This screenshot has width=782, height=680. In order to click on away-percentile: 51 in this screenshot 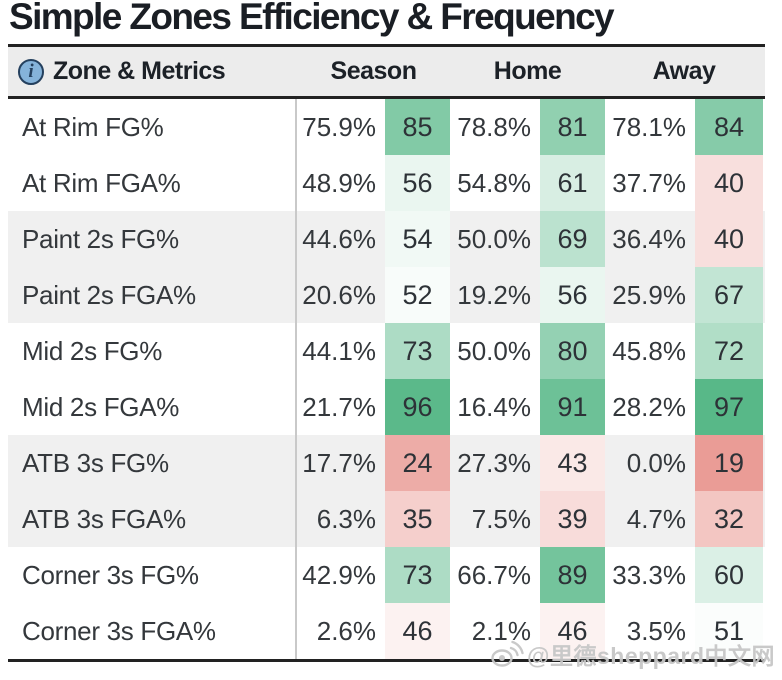, I will do `click(729, 631)`.